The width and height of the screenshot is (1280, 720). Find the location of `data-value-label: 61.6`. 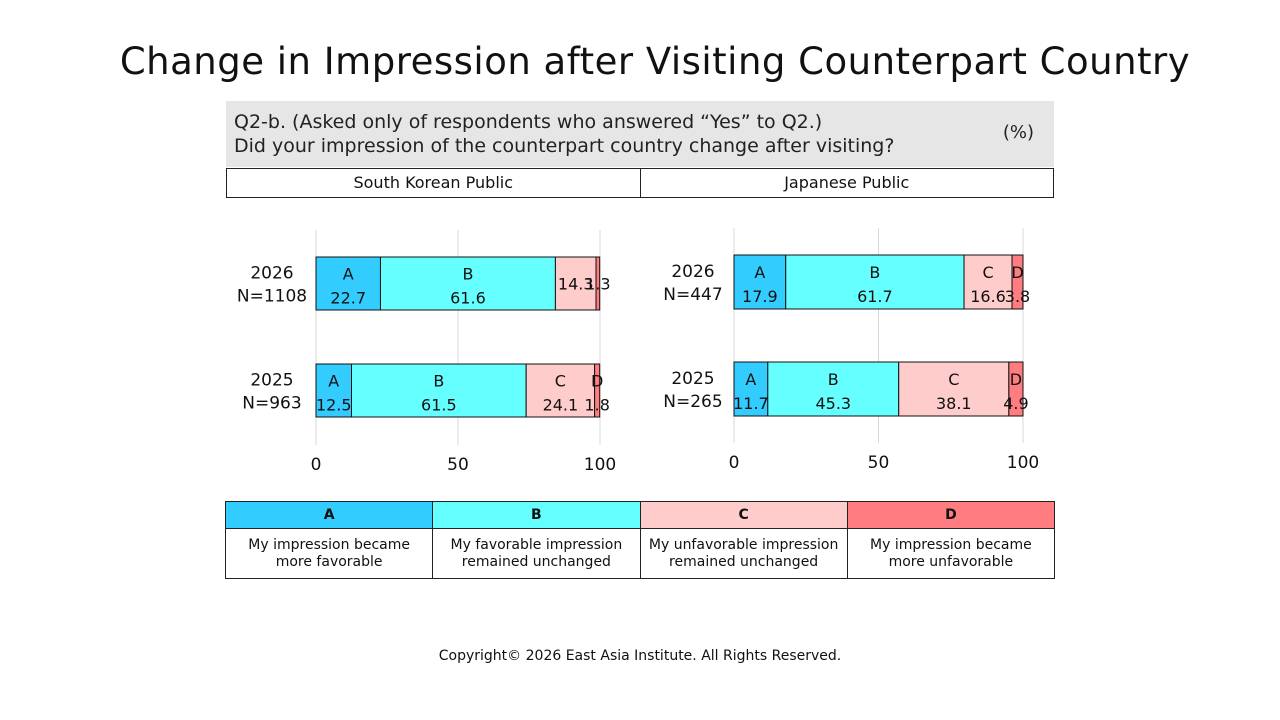

data-value-label: 61.6 is located at coordinates (468, 298).